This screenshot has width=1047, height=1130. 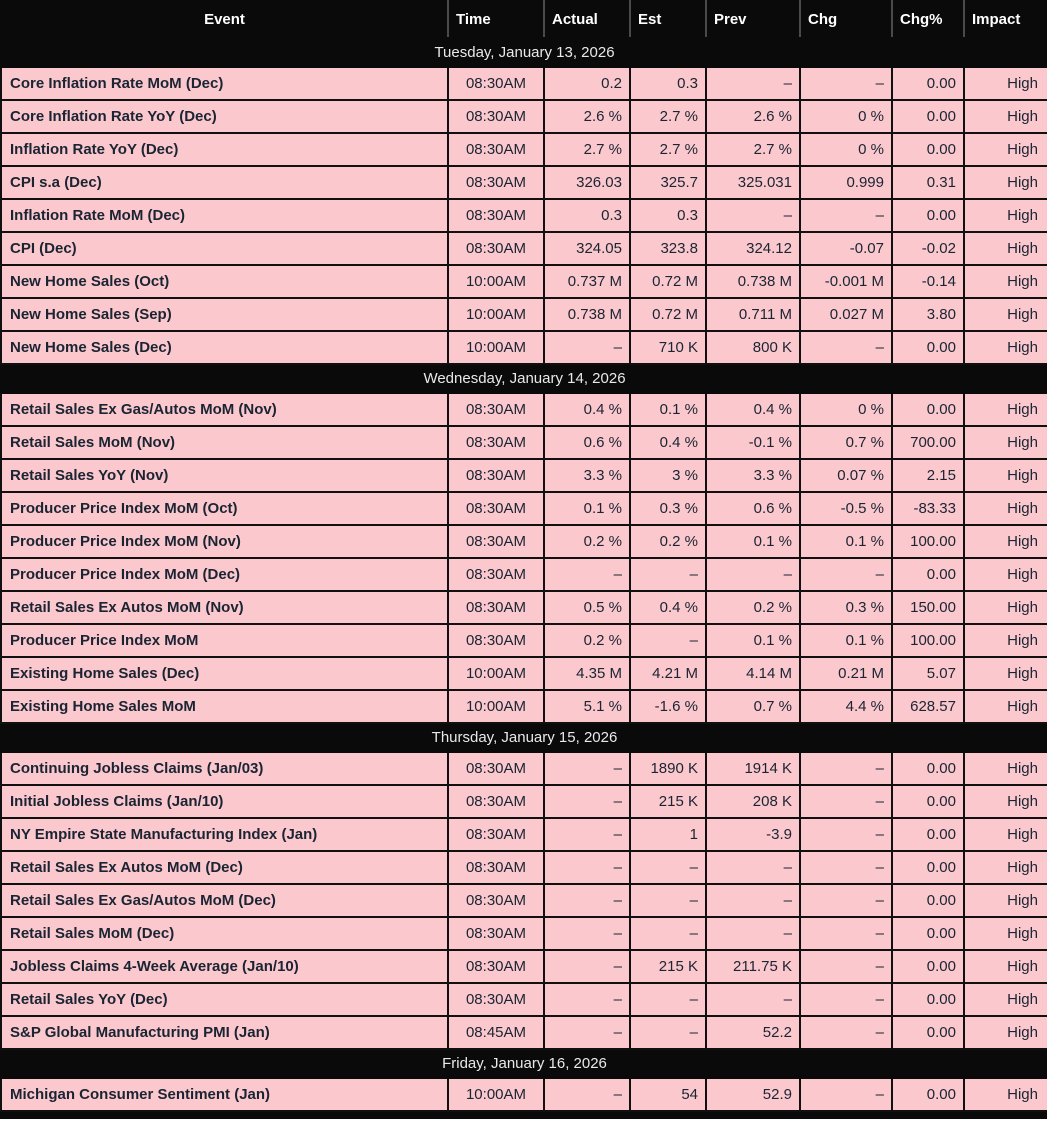 What do you see at coordinates (224, 933) in the screenshot?
I see `event-cell: Retail Sales MoM (Dec)` at bounding box center [224, 933].